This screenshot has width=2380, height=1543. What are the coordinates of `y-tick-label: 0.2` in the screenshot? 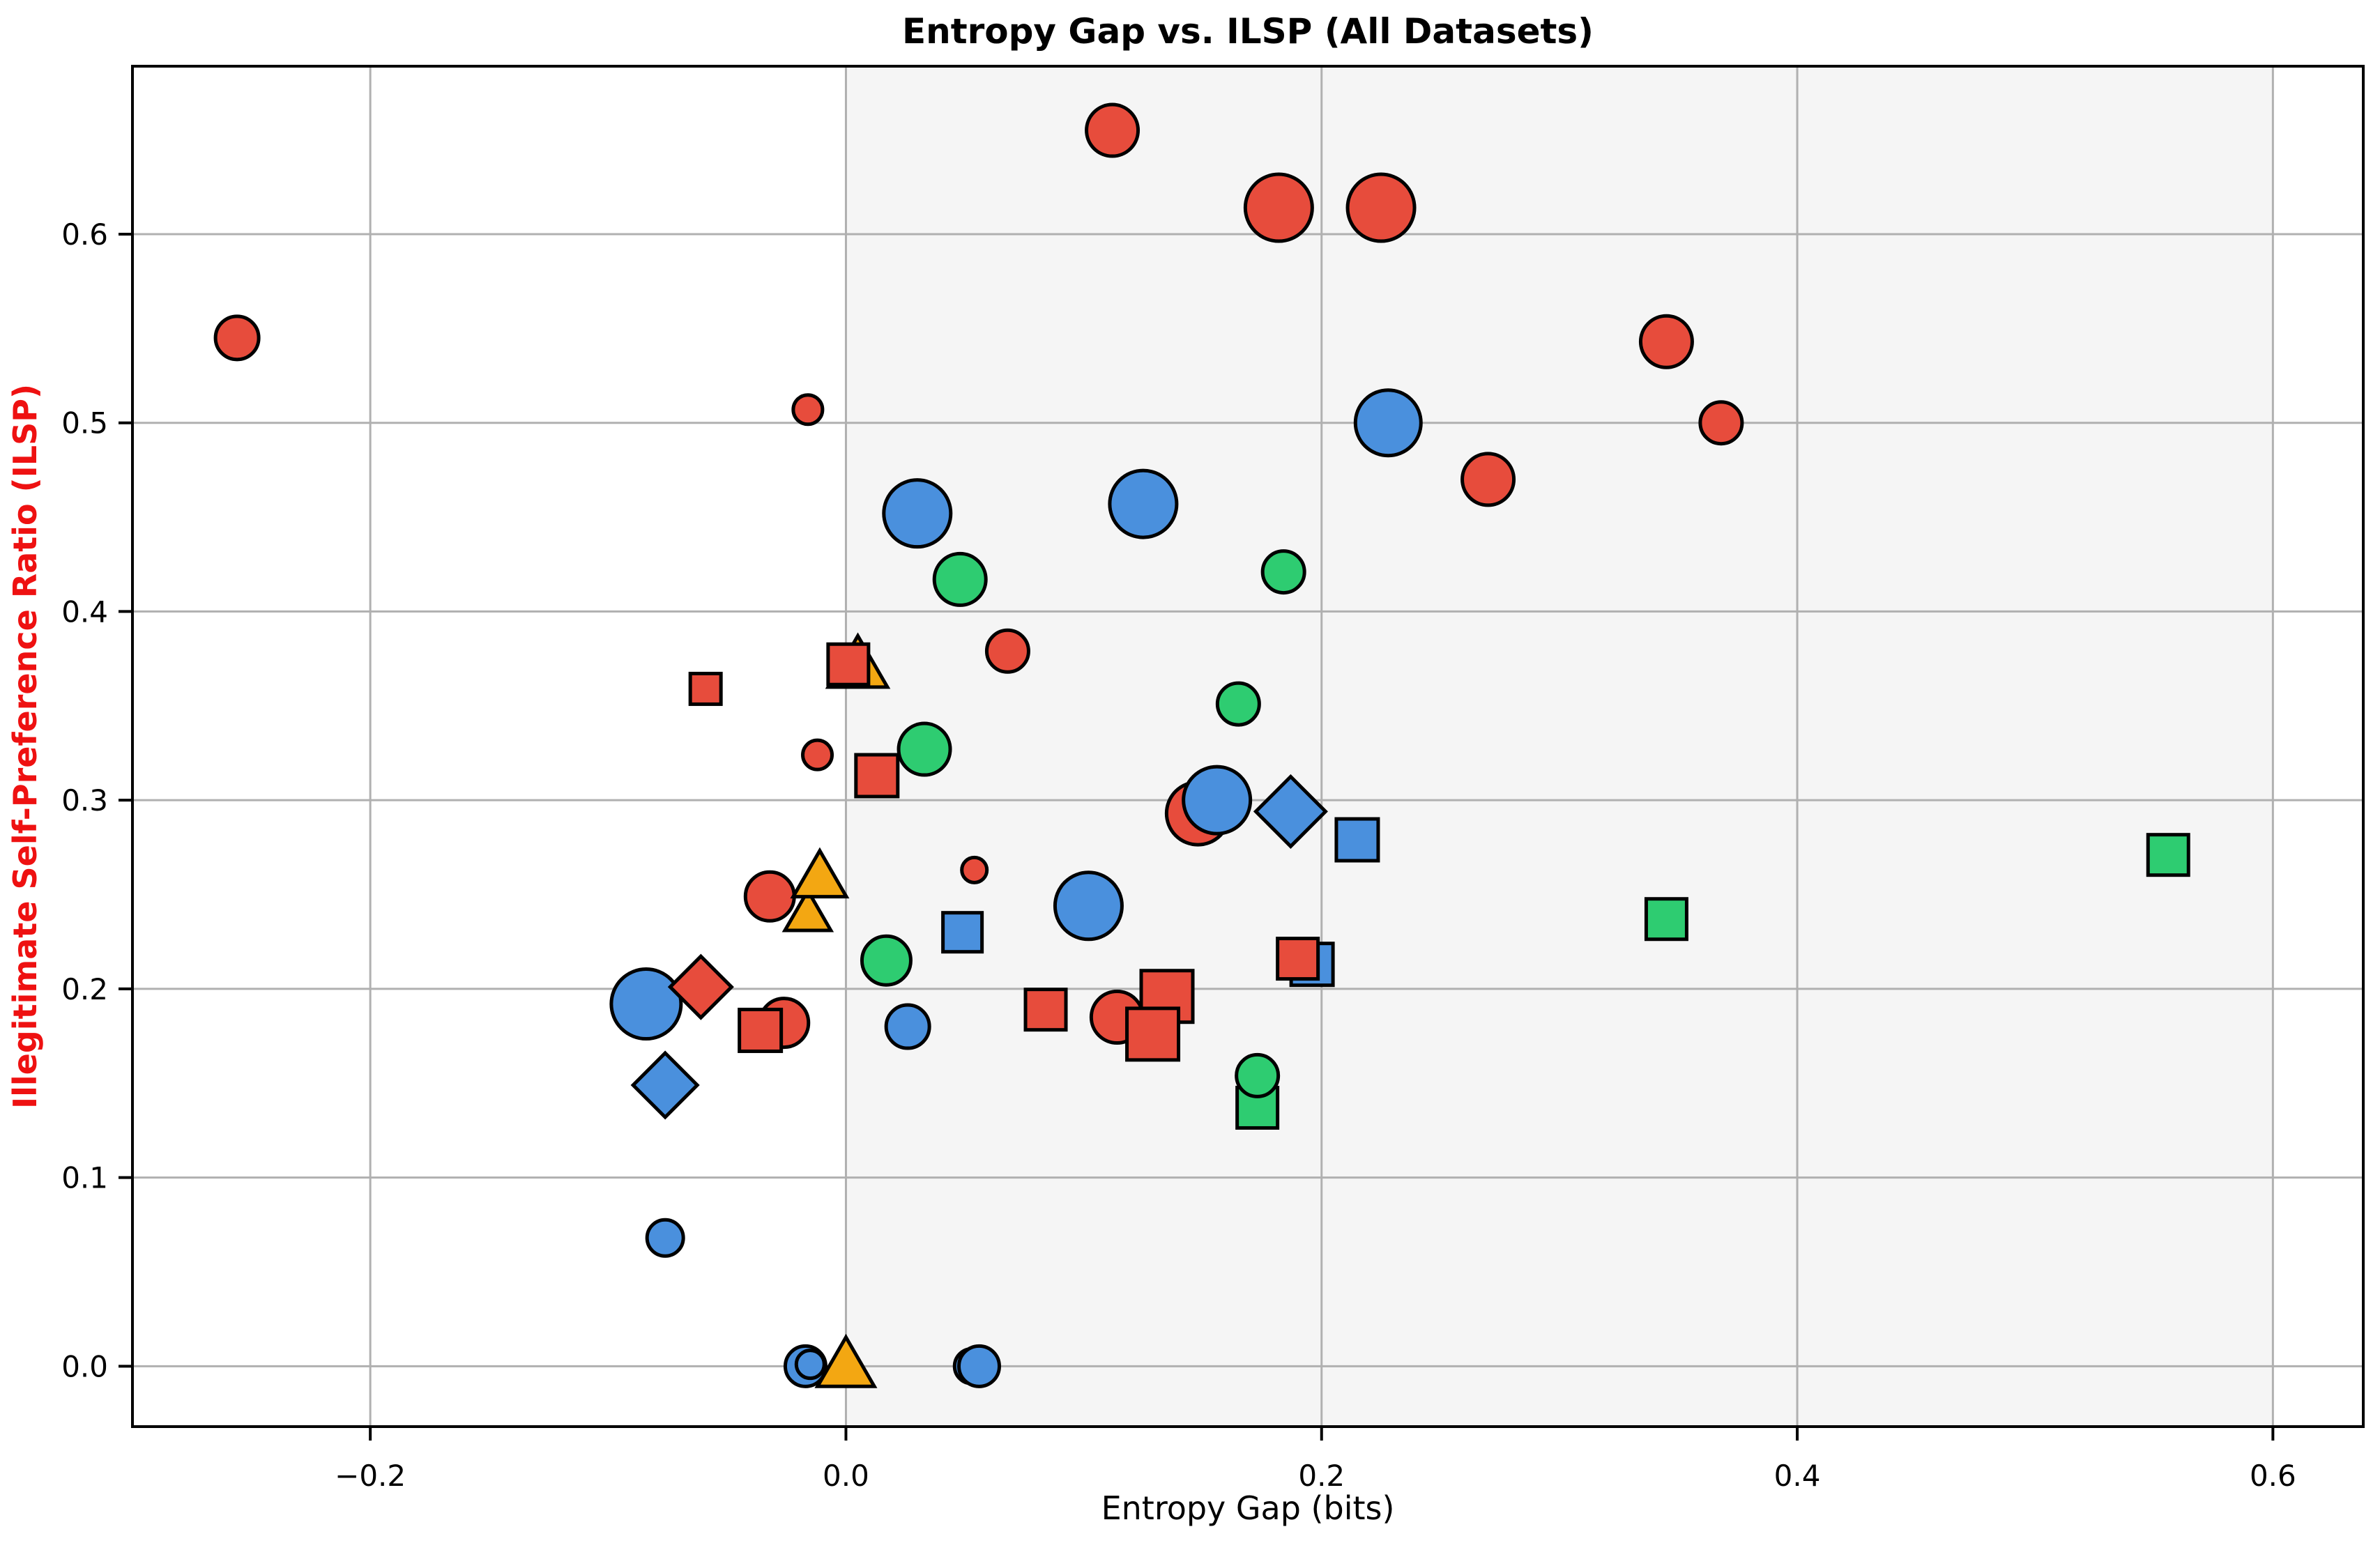 It's located at (84, 989).